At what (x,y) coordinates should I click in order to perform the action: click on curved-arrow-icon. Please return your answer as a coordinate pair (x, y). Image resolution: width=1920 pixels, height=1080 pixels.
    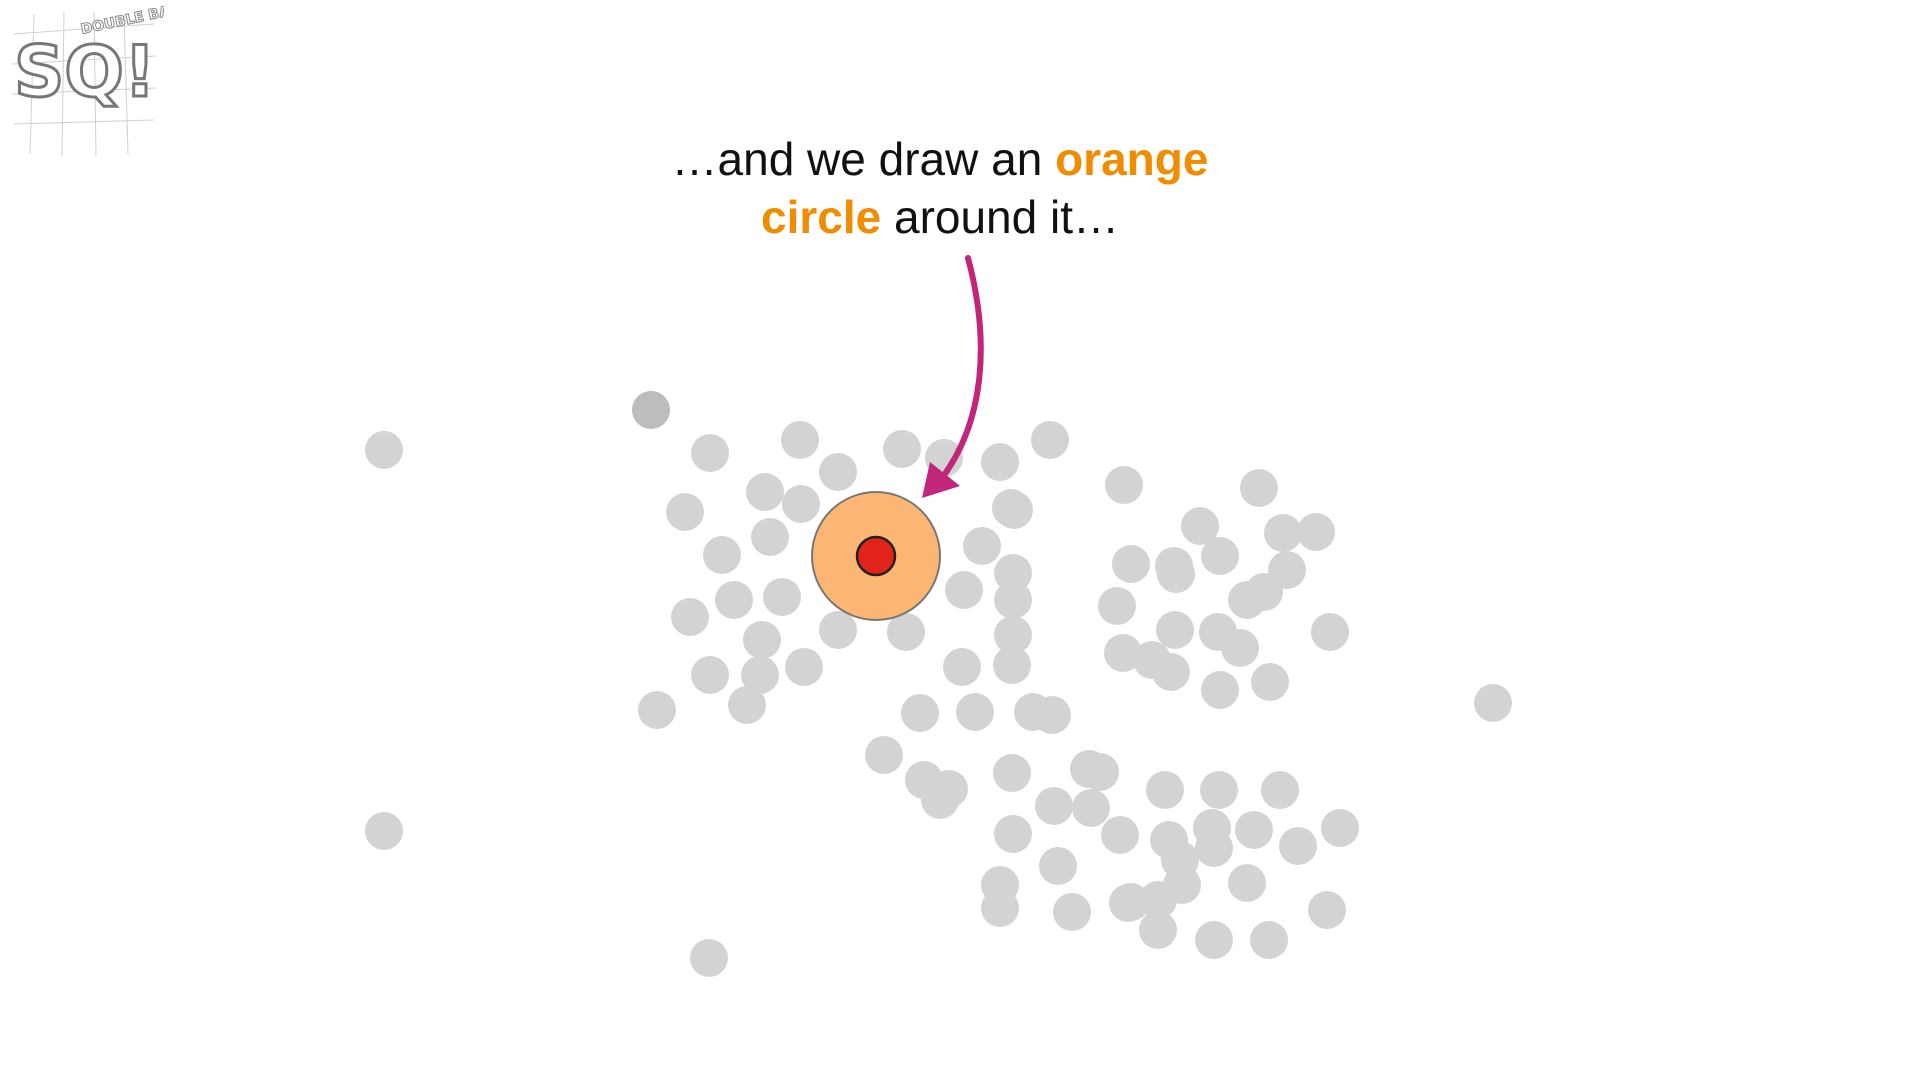
    Looking at the image, I should click on (953, 376).